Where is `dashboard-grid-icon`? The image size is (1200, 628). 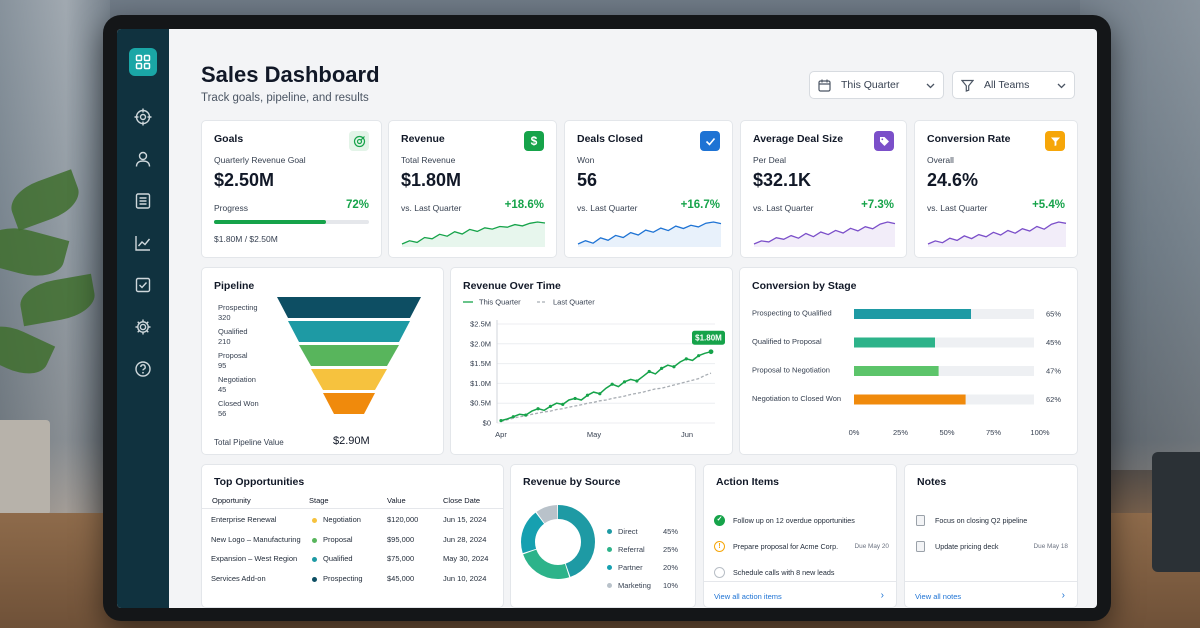 dashboard-grid-icon is located at coordinates (143, 62).